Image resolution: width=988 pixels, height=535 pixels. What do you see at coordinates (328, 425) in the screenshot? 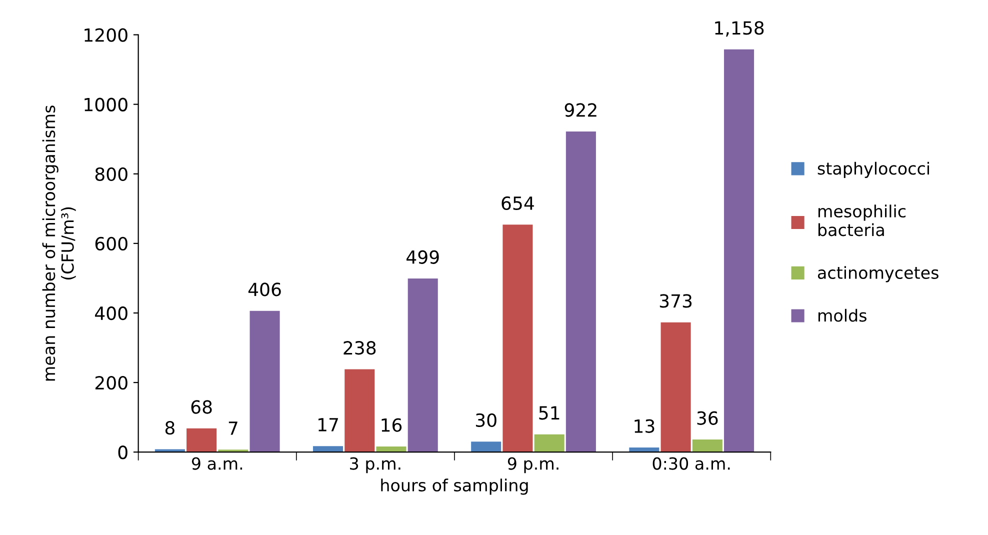
I see `data-label: 17` at bounding box center [328, 425].